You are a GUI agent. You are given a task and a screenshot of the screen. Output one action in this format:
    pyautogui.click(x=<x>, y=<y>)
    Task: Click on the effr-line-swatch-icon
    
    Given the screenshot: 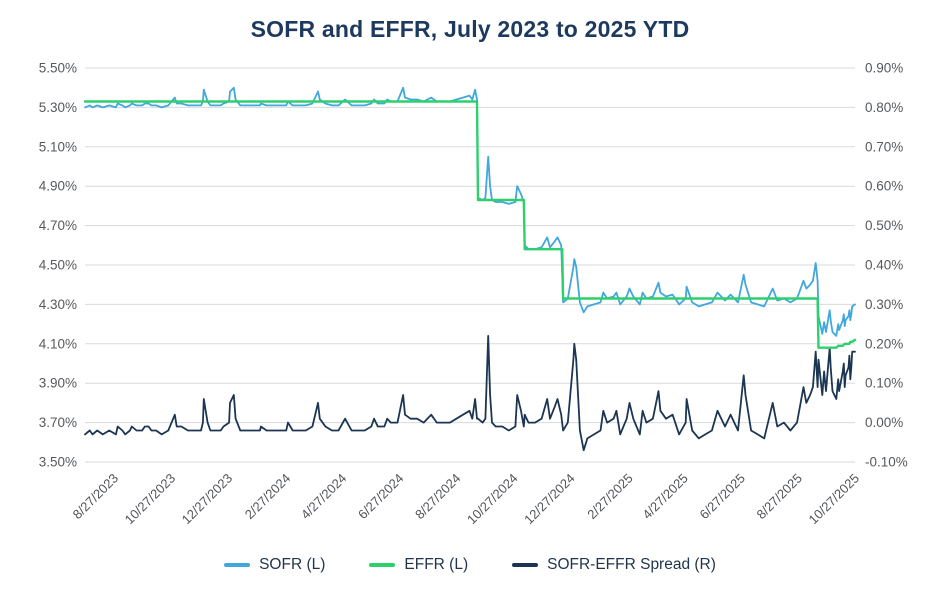 What is the action you would take?
    pyautogui.click(x=382, y=565)
    